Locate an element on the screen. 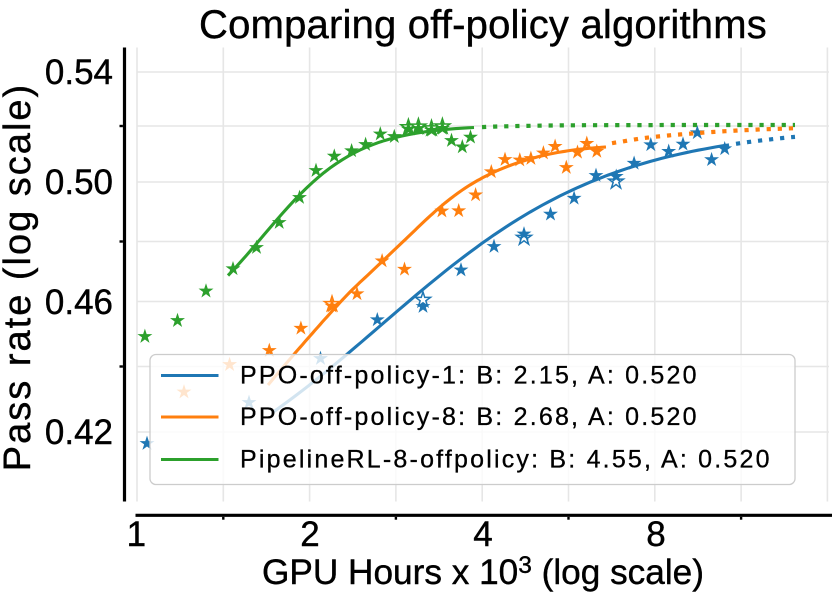 The width and height of the screenshot is (839, 611). svg-text: 0.42 is located at coordinates (79, 432).